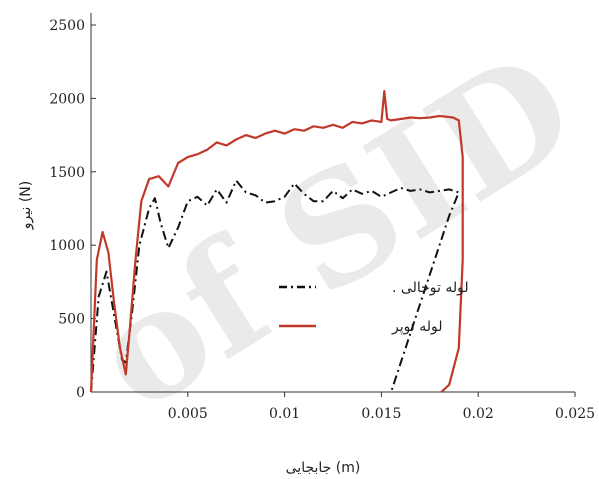 The image size is (599, 479). What do you see at coordinates (430, 288) in the screenshot?
I see `legend-label-1: لوله توخالی .` at bounding box center [430, 288].